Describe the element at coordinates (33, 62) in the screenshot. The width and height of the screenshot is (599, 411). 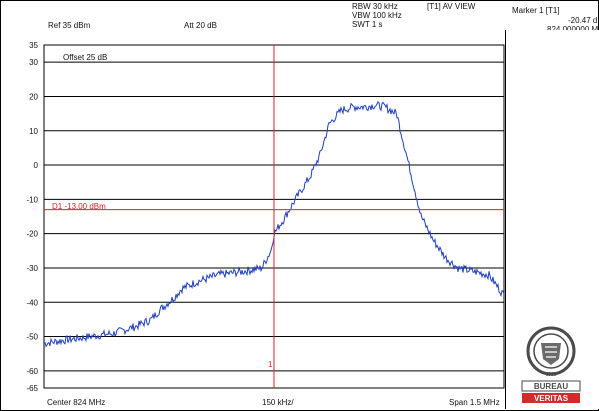
I see `y-tick-label: 30` at that location.